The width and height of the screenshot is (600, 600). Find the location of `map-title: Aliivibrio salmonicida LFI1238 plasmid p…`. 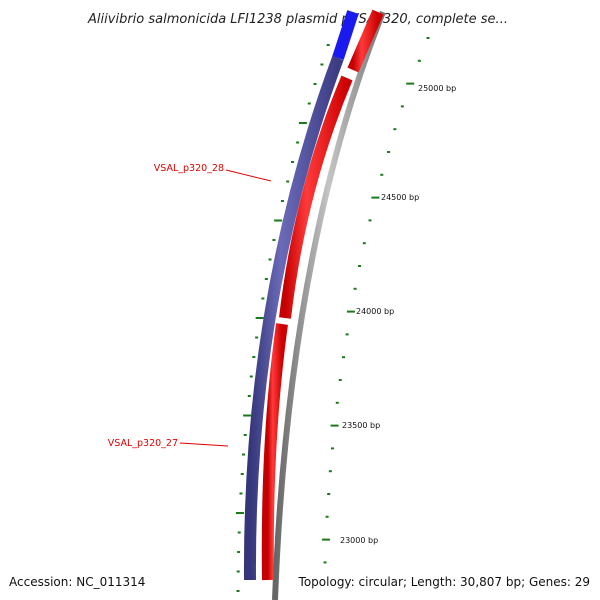

map-title: Aliivibrio salmonicida LFI1238 plasmid p… is located at coordinates (297, 19).